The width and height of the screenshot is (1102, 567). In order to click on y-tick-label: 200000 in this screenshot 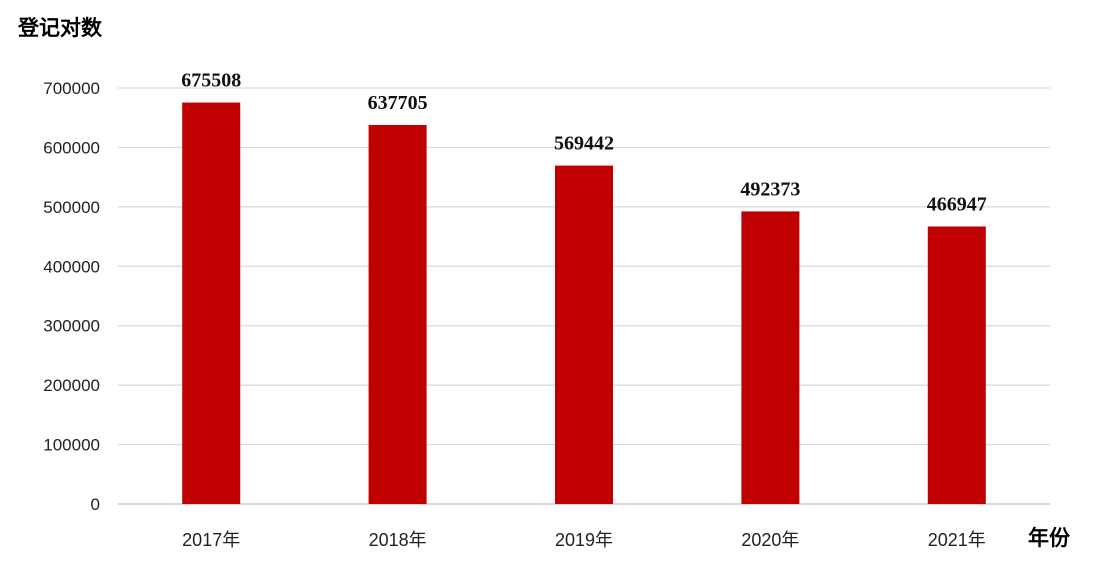, I will do `click(71, 385)`.